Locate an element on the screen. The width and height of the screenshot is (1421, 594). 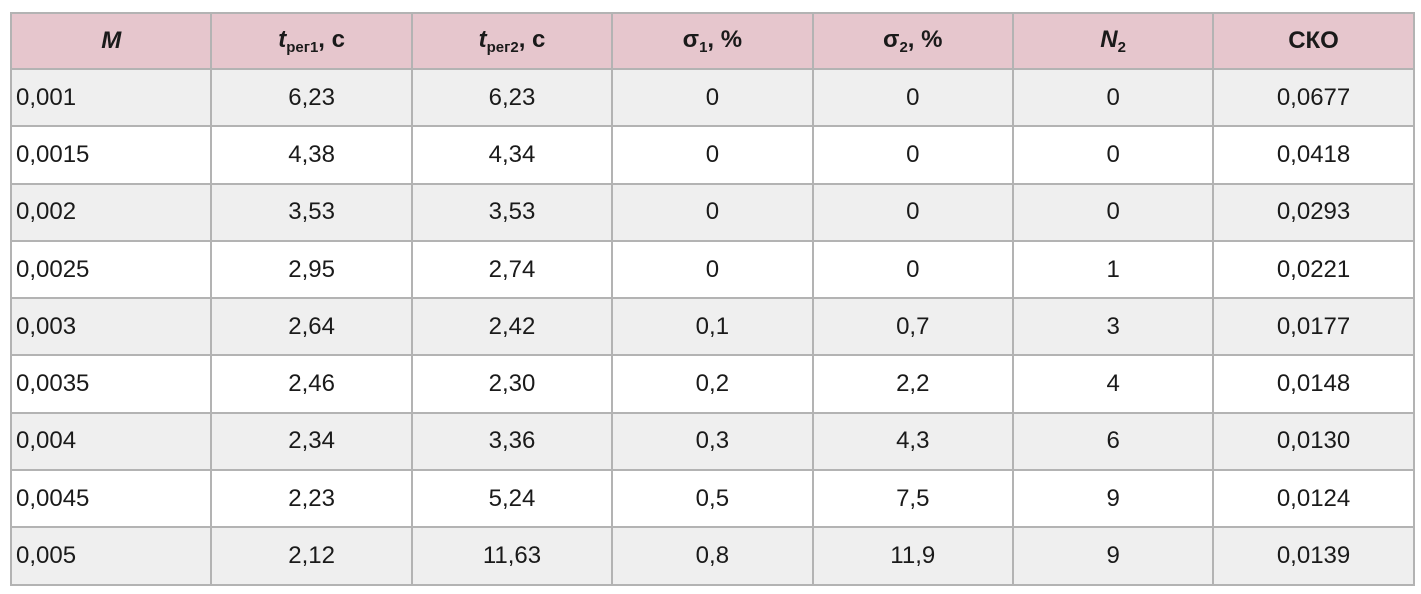
table-cell: 0,002 is located at coordinates (111, 212).